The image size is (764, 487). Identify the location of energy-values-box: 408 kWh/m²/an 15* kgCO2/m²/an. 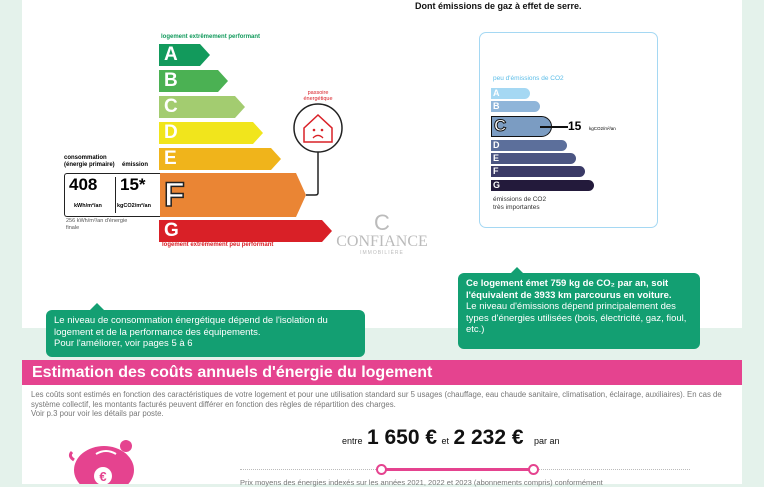
(112, 195).